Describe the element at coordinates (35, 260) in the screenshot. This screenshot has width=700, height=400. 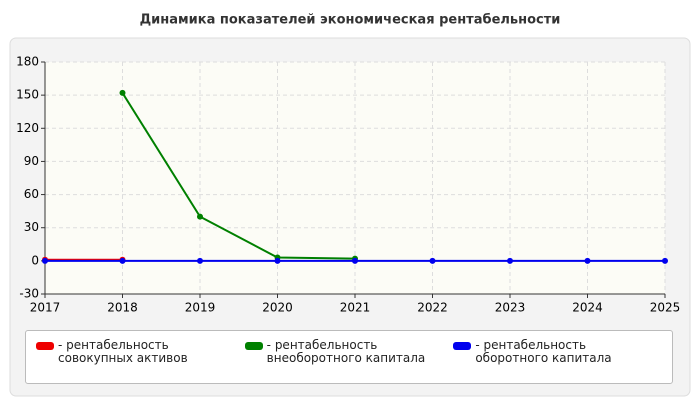
I see `y-tick-label: 0` at that location.